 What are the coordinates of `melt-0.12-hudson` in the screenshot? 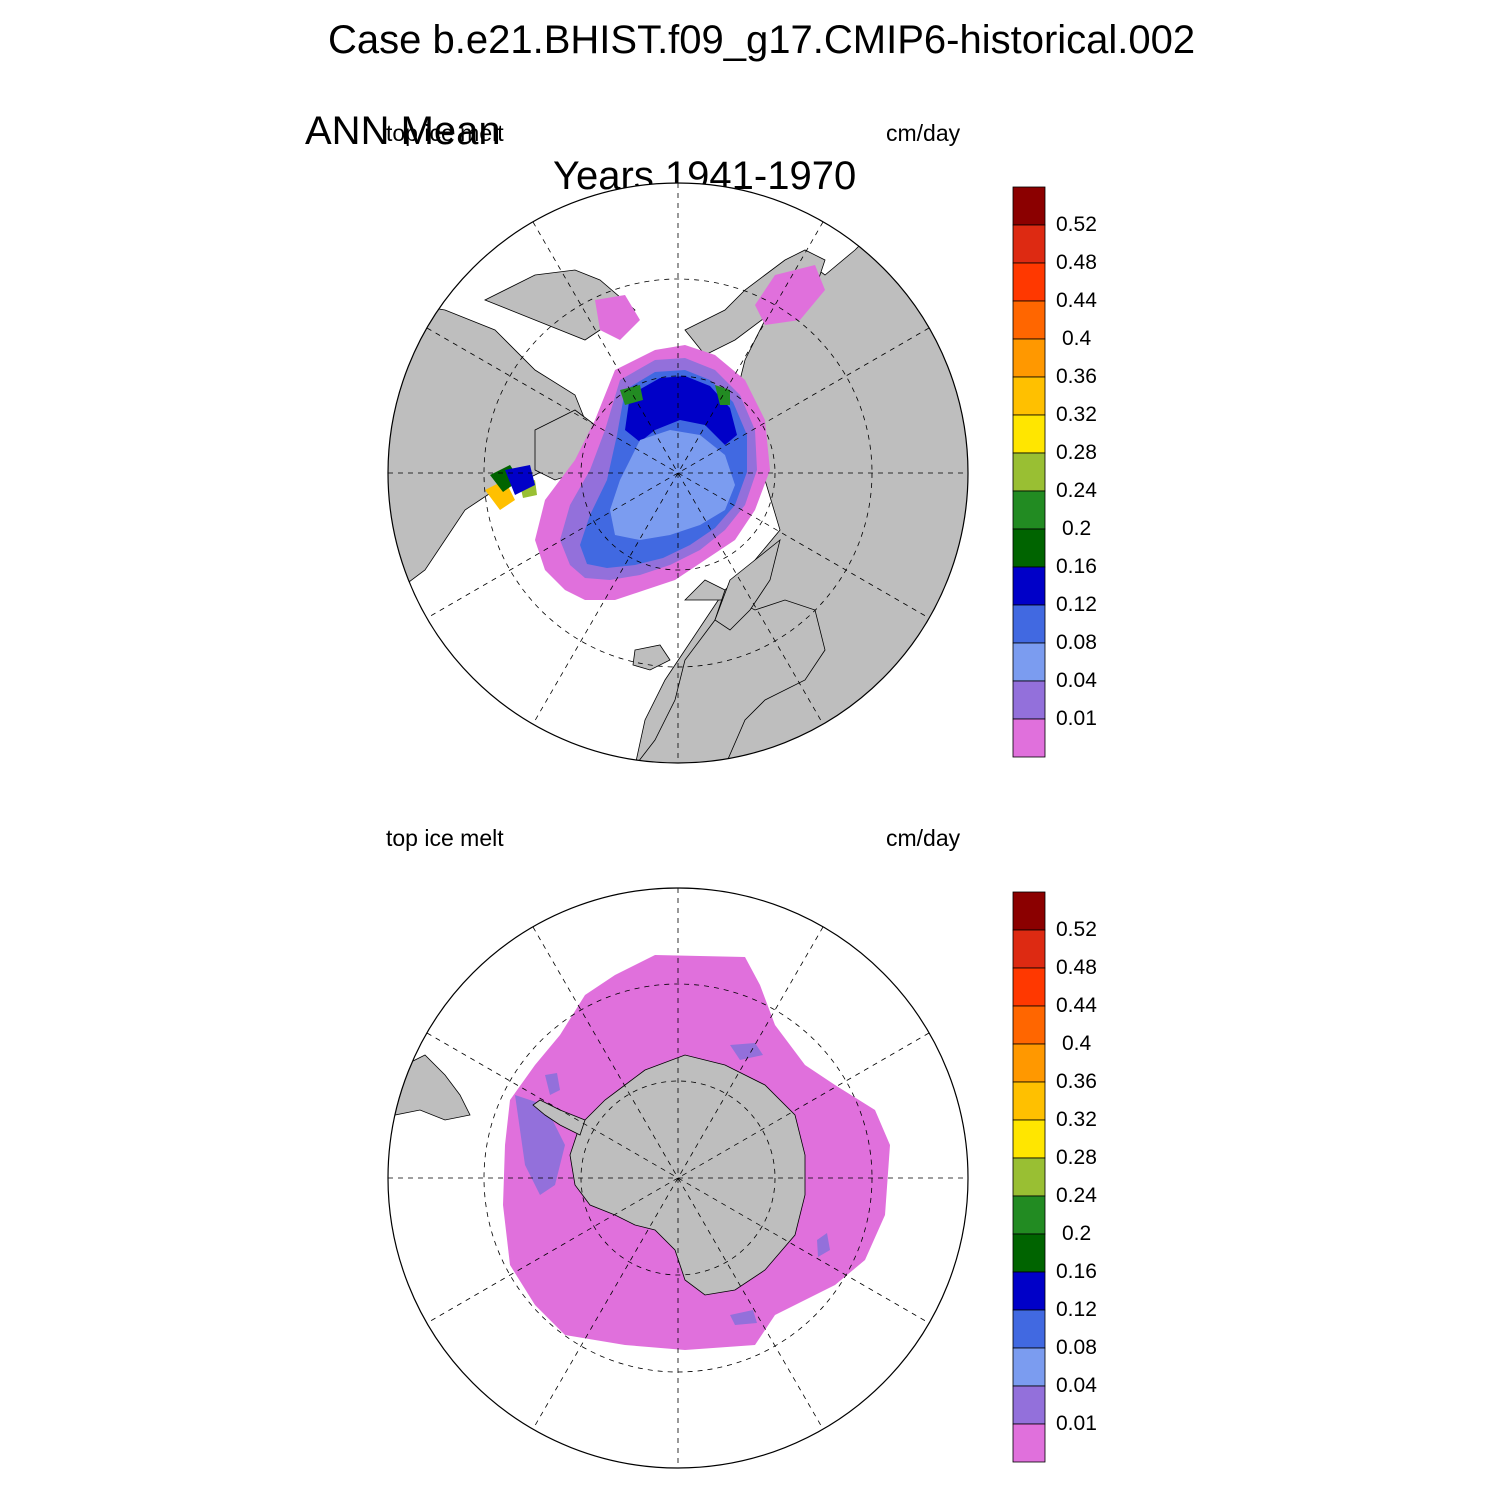 It's located at (520, 480).